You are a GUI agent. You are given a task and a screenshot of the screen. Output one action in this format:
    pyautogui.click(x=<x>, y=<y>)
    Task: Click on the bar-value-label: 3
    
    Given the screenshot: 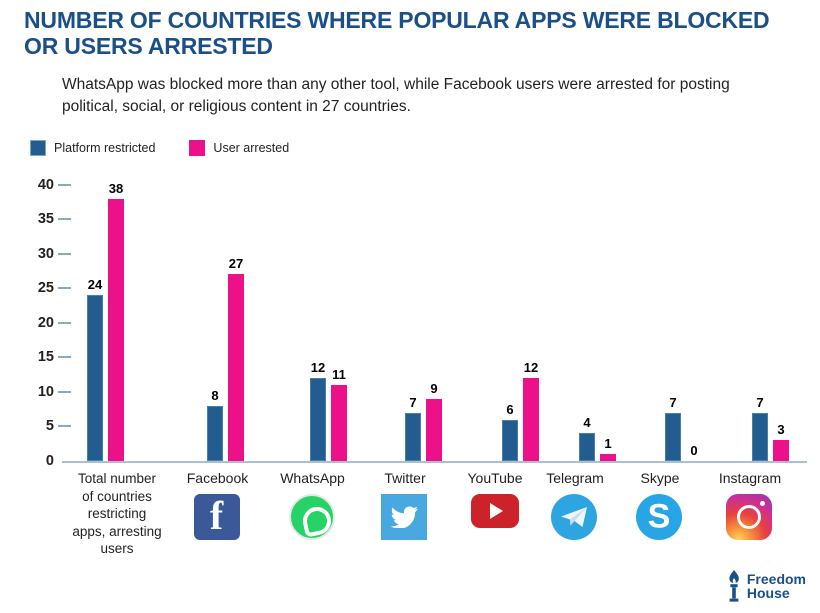 What is the action you would take?
    pyautogui.click(x=781, y=430)
    